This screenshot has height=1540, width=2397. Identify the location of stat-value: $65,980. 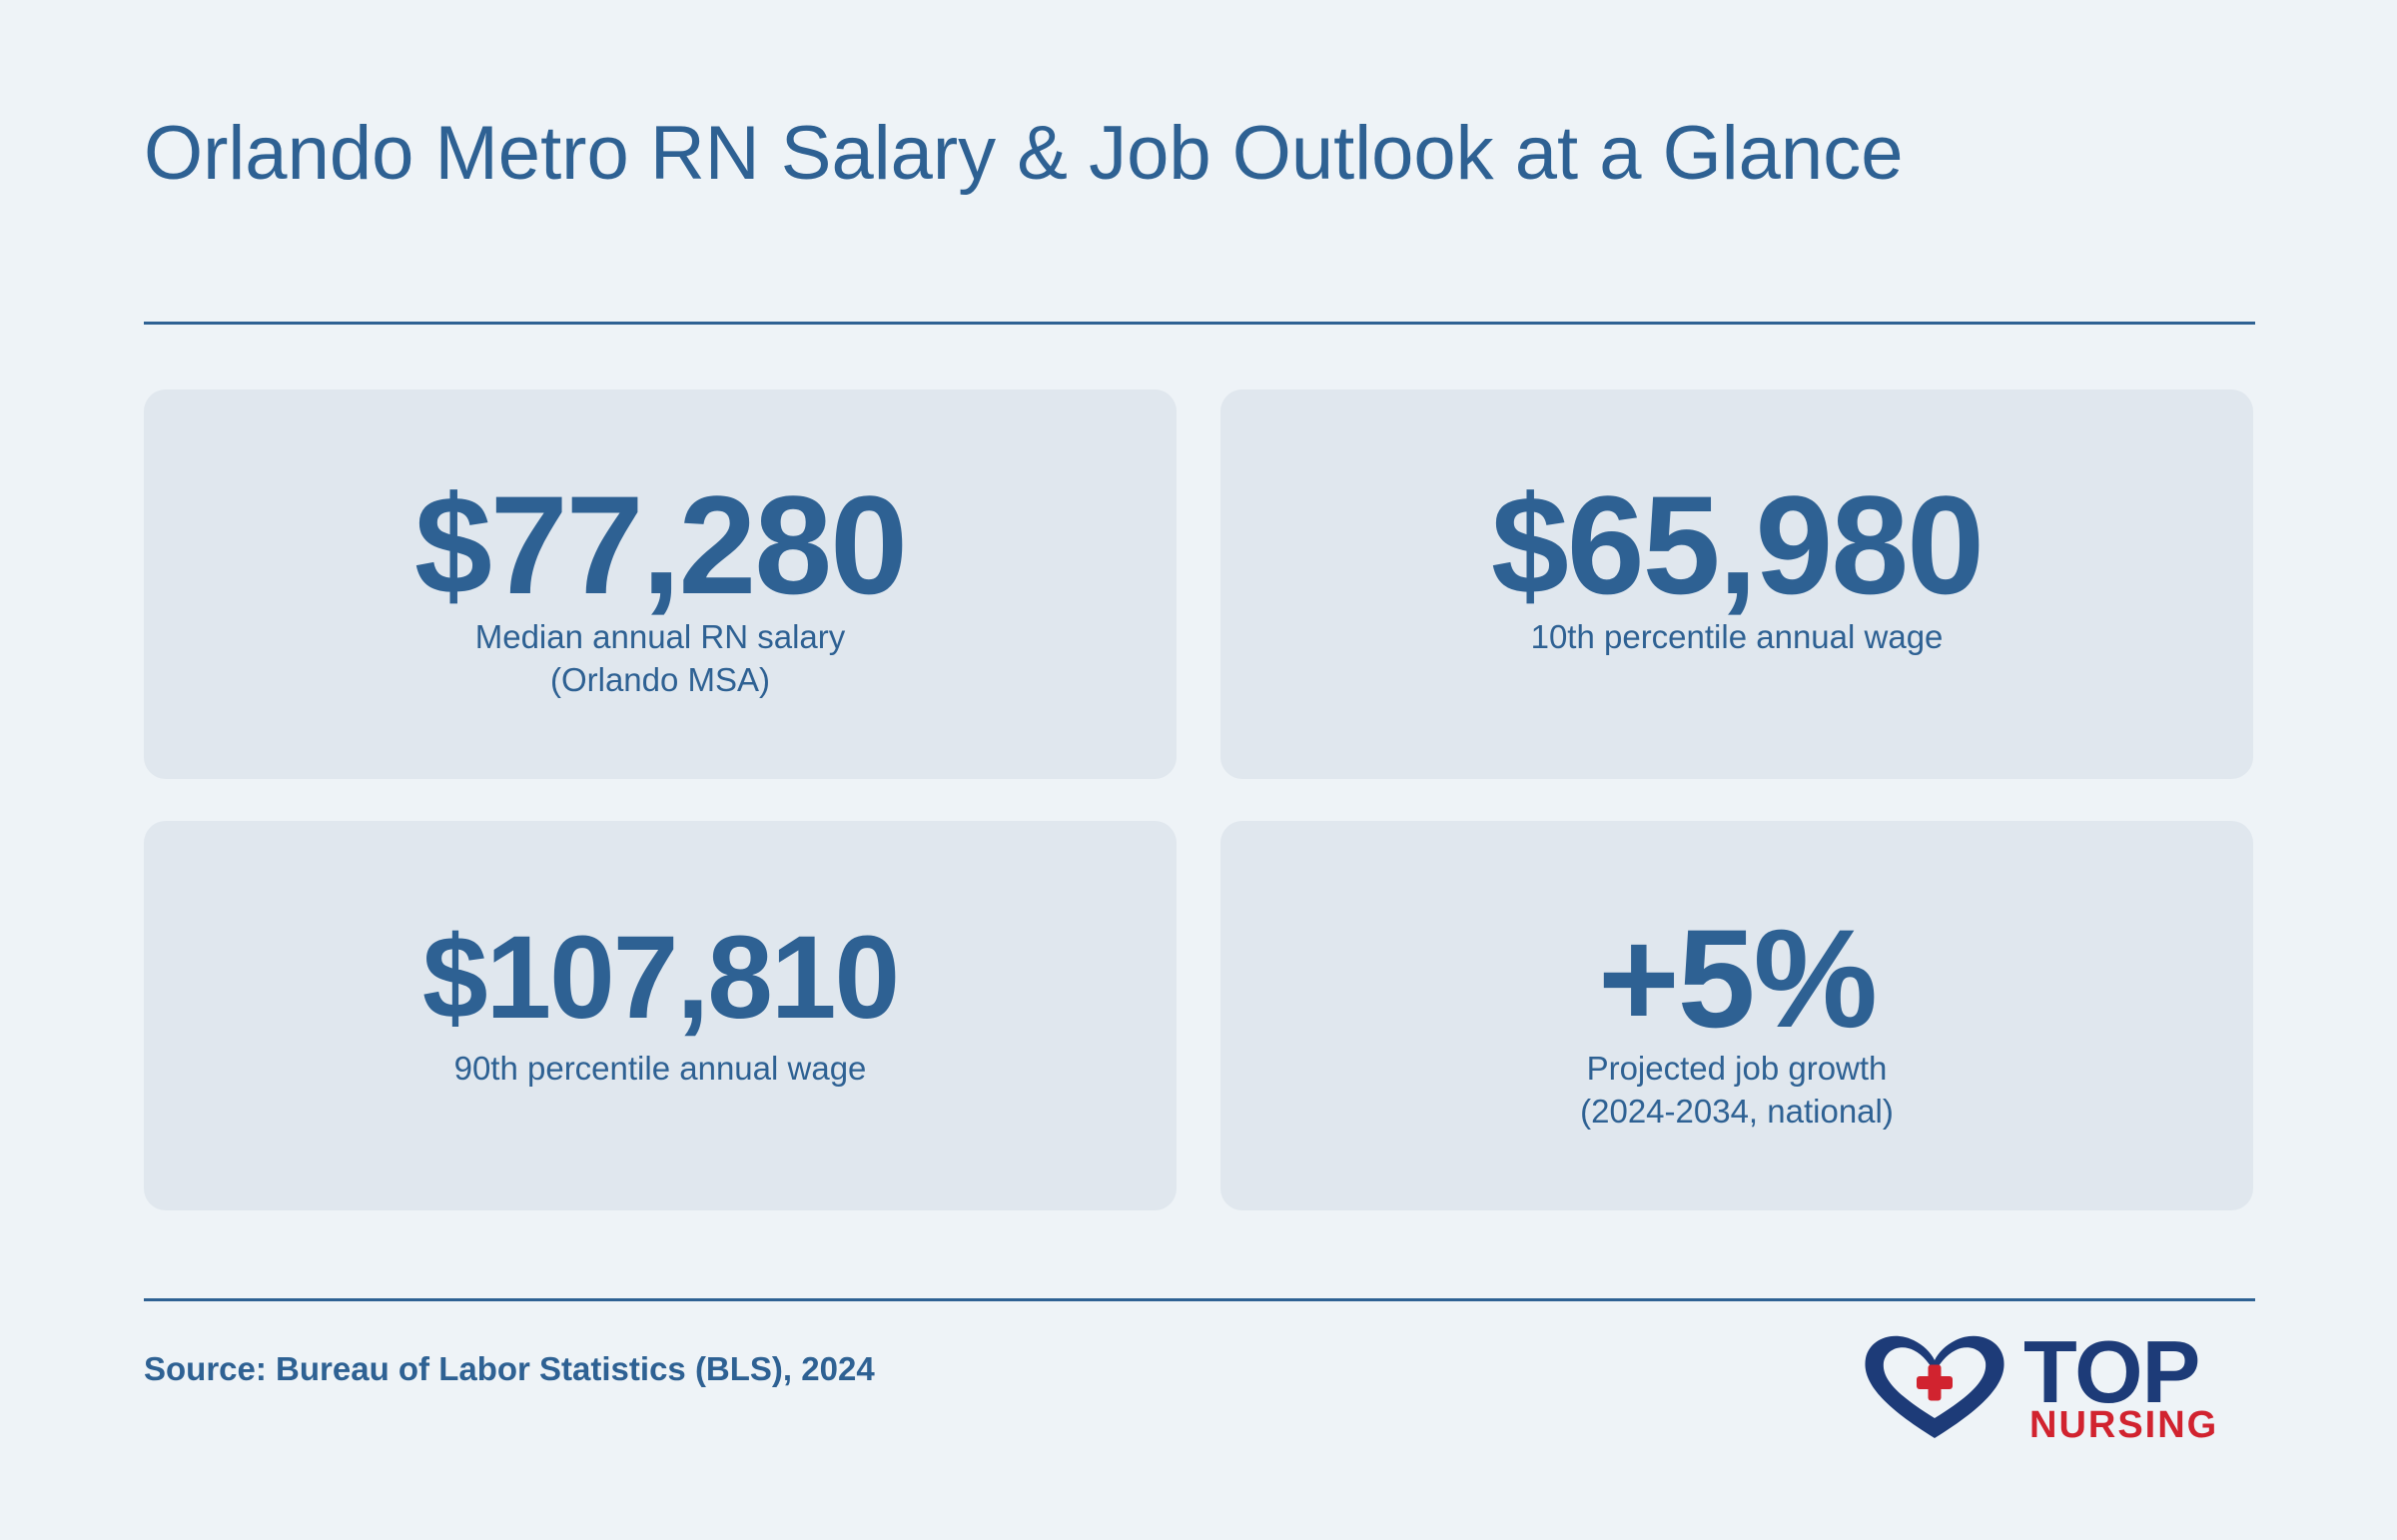
(1737, 545).